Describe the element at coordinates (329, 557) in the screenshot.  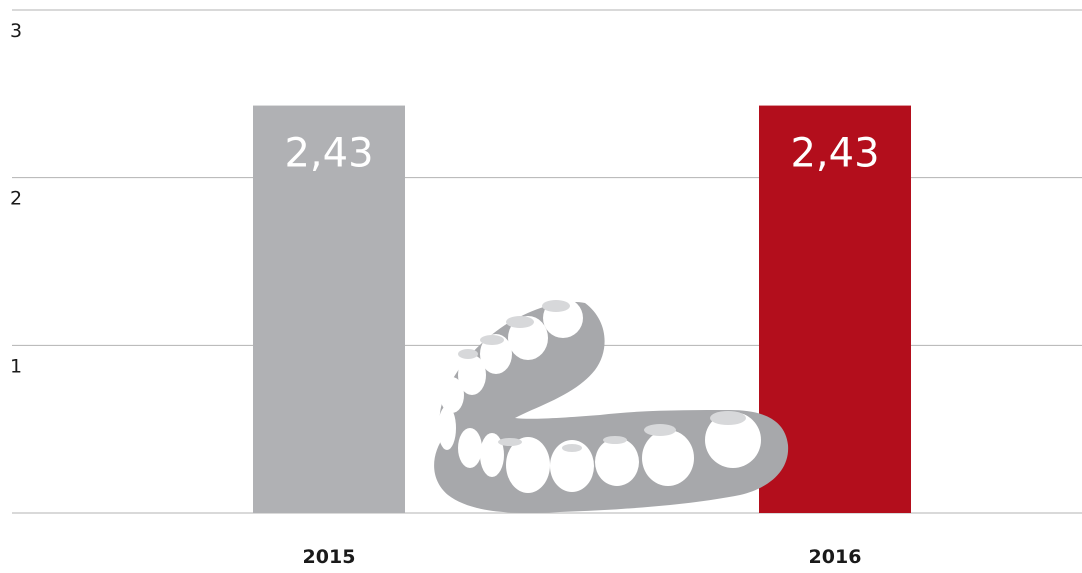
I see `x-tick-label: 2015` at that location.